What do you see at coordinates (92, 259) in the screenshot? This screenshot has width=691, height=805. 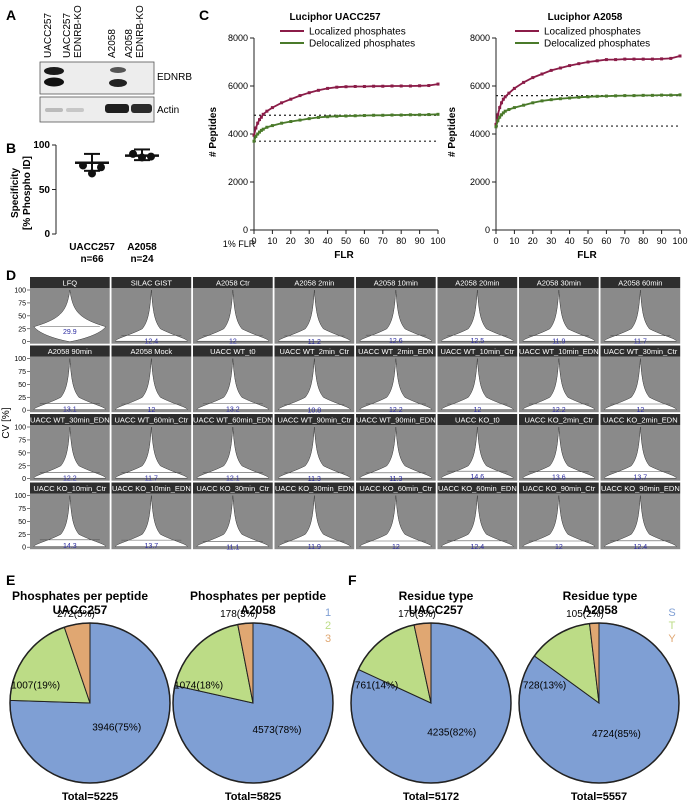 I see `group-n: n=66` at bounding box center [92, 259].